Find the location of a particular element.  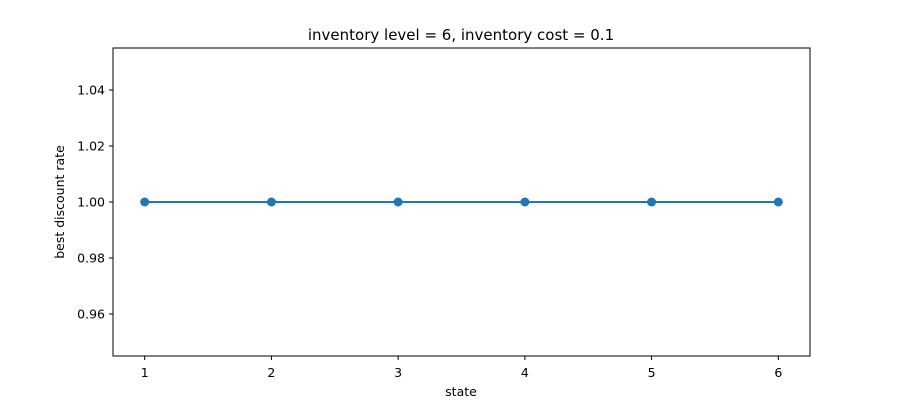

x-tick-label: 3 is located at coordinates (398, 372).